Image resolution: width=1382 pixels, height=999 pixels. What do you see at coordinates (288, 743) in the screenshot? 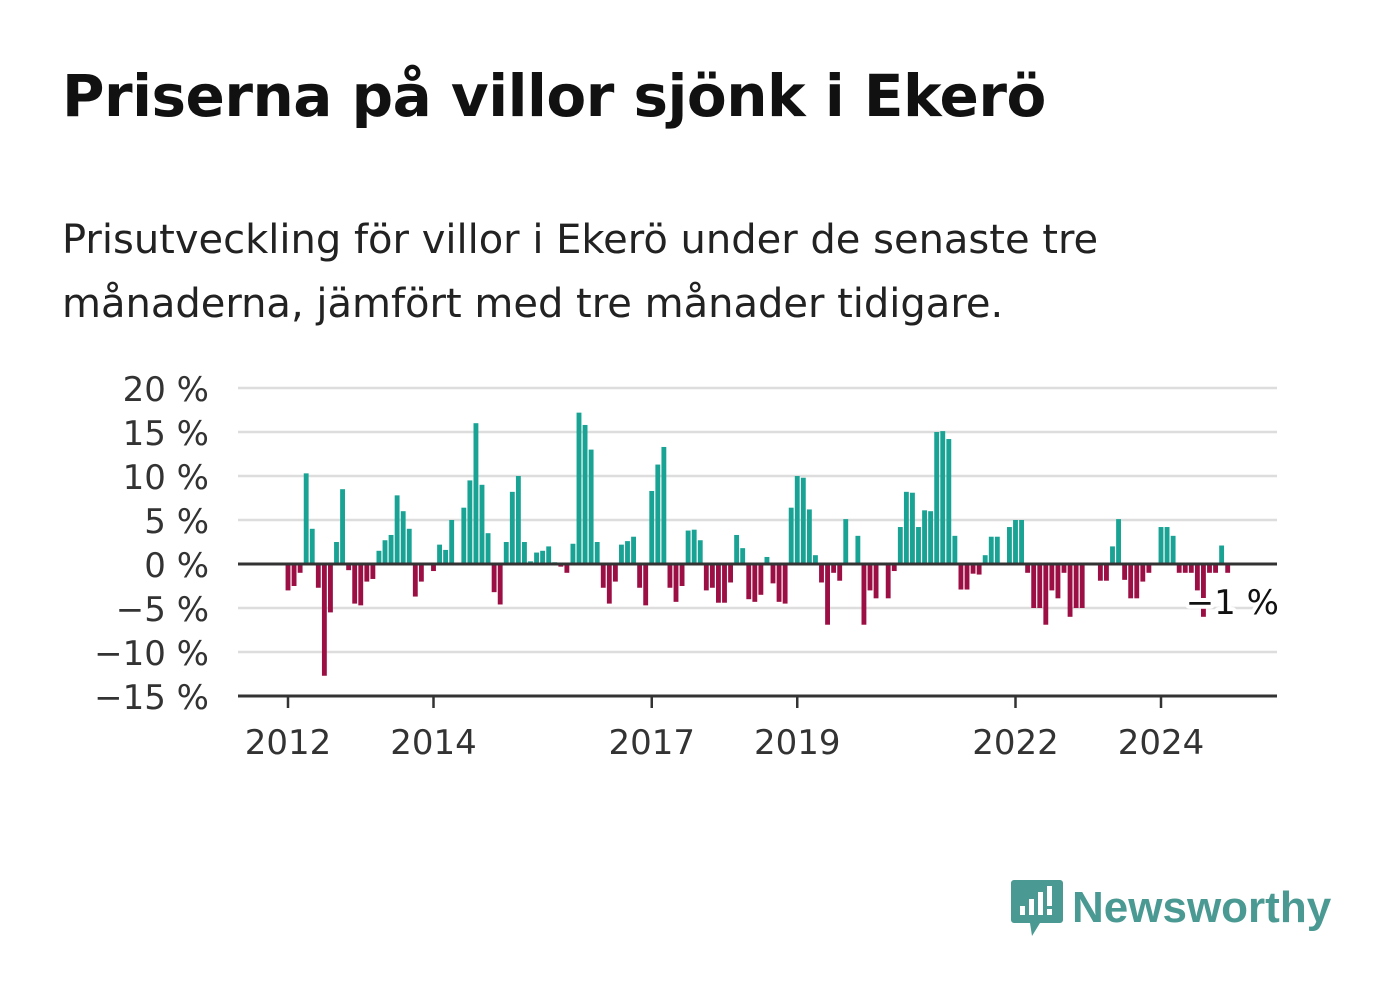
I see `x-tick-label: 2012` at bounding box center [288, 743].